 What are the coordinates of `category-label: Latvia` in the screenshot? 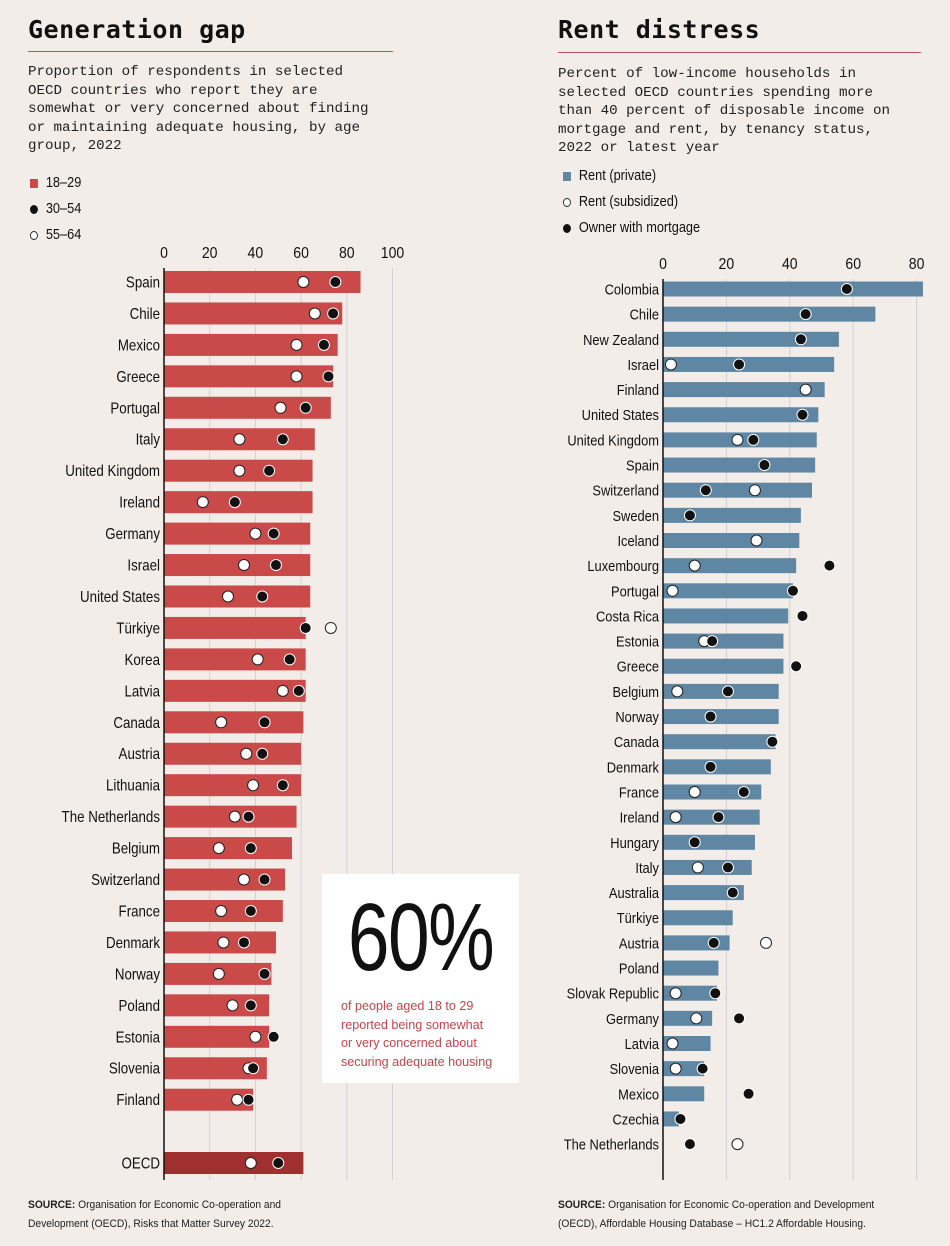 It's located at (142, 691).